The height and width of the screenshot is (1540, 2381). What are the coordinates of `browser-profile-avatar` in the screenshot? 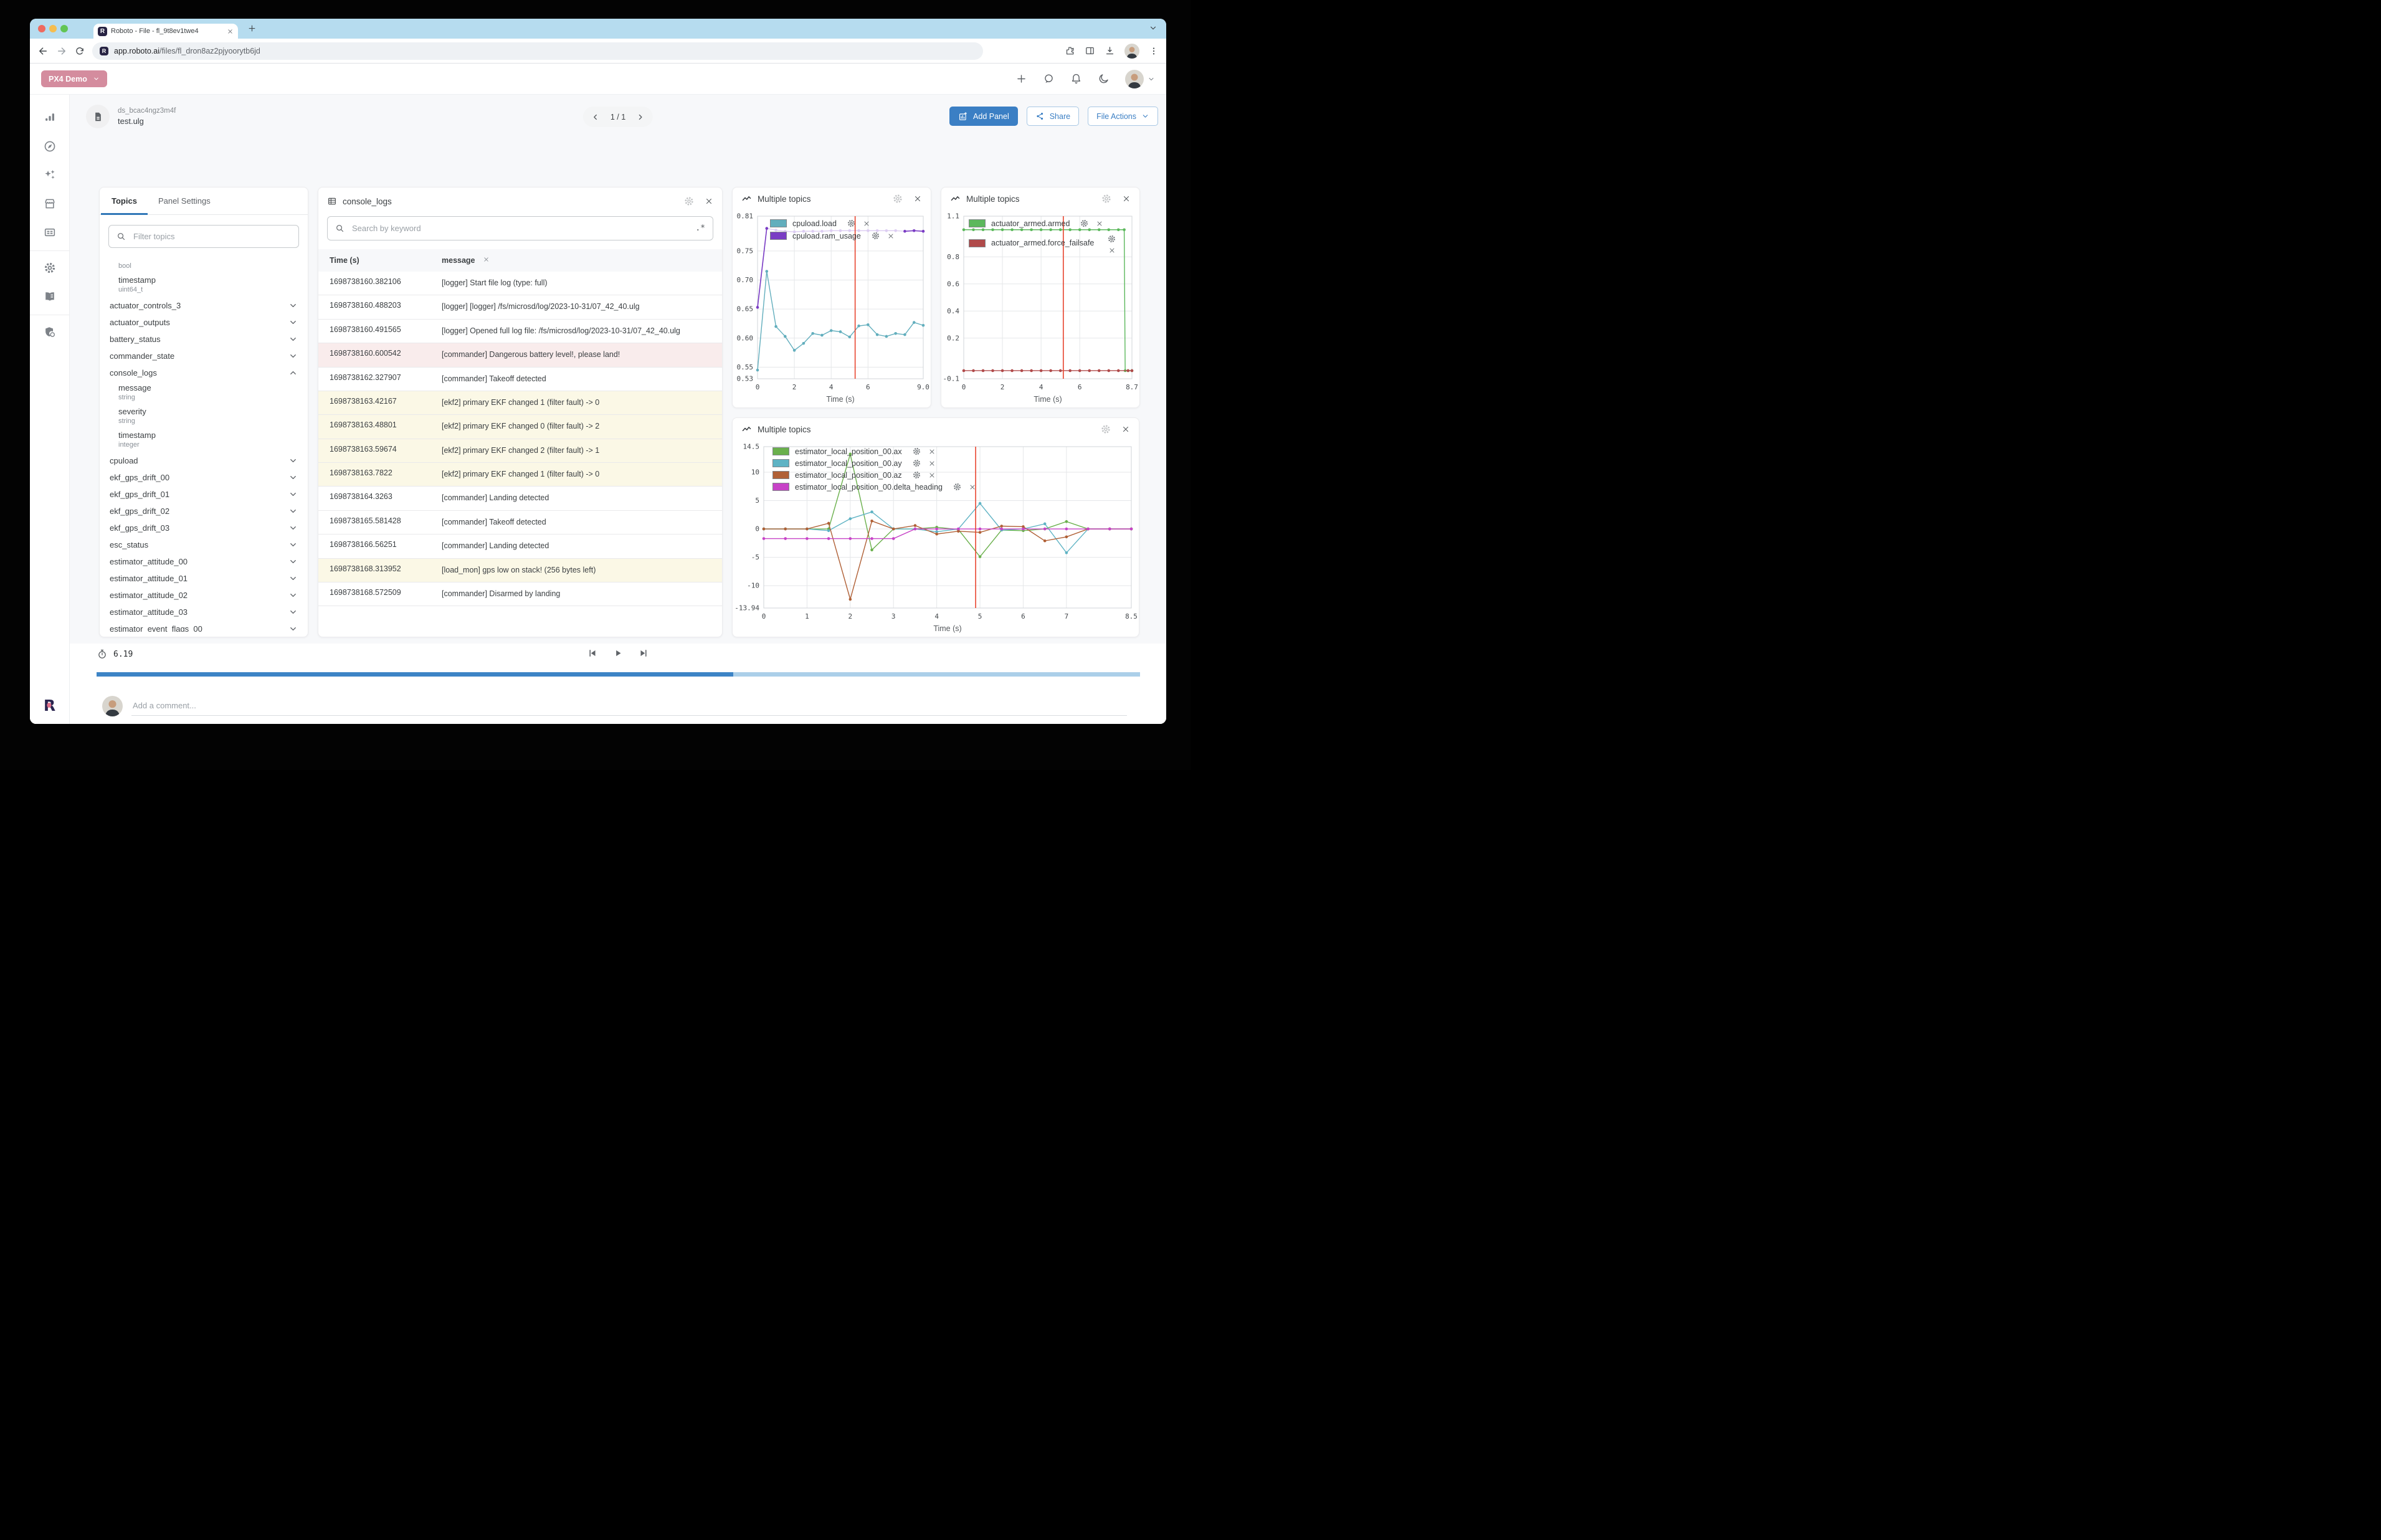 It's located at (1131, 51).